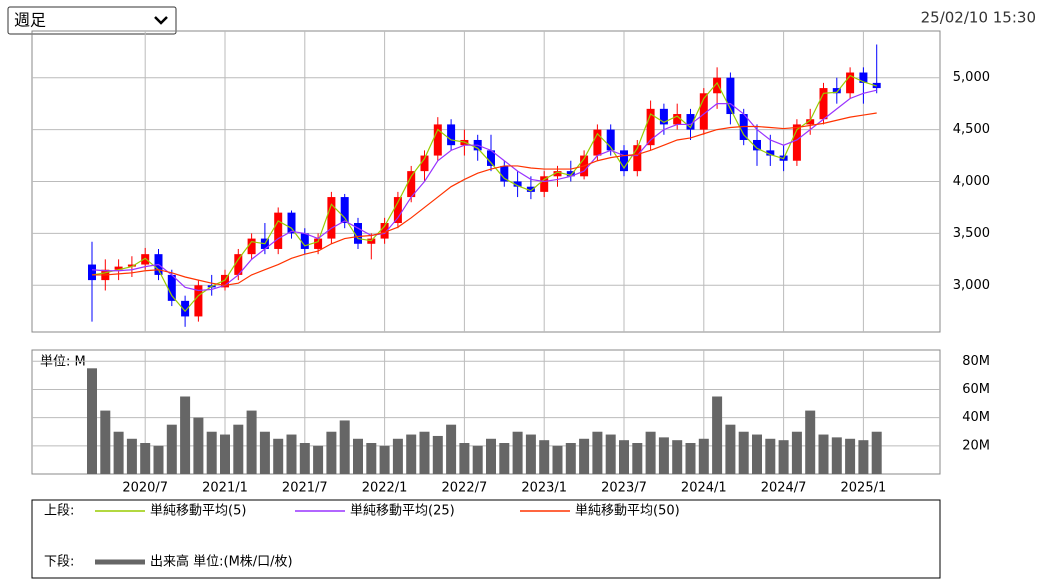 The image size is (1044, 579). I want to click on legend-box, so click(486, 539).